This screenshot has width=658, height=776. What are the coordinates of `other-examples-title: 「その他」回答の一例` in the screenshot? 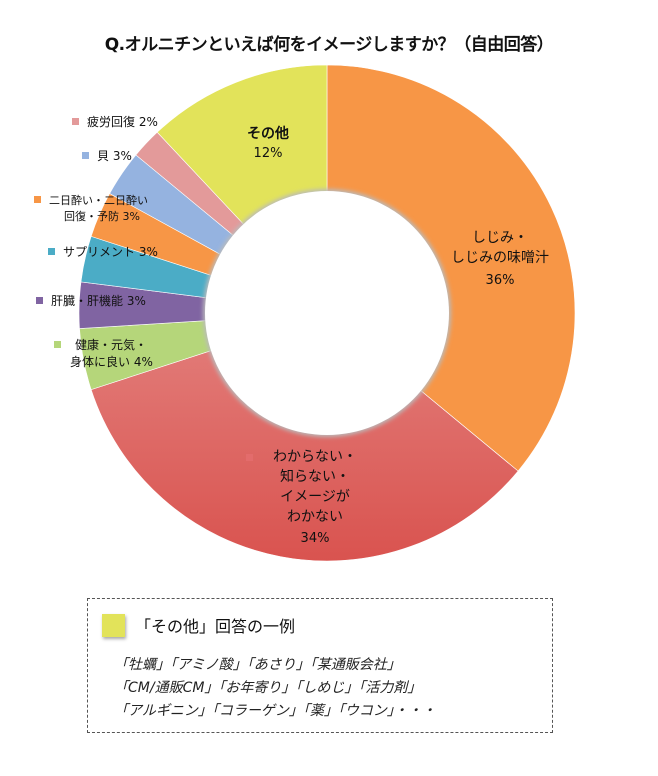 It's located at (215, 626).